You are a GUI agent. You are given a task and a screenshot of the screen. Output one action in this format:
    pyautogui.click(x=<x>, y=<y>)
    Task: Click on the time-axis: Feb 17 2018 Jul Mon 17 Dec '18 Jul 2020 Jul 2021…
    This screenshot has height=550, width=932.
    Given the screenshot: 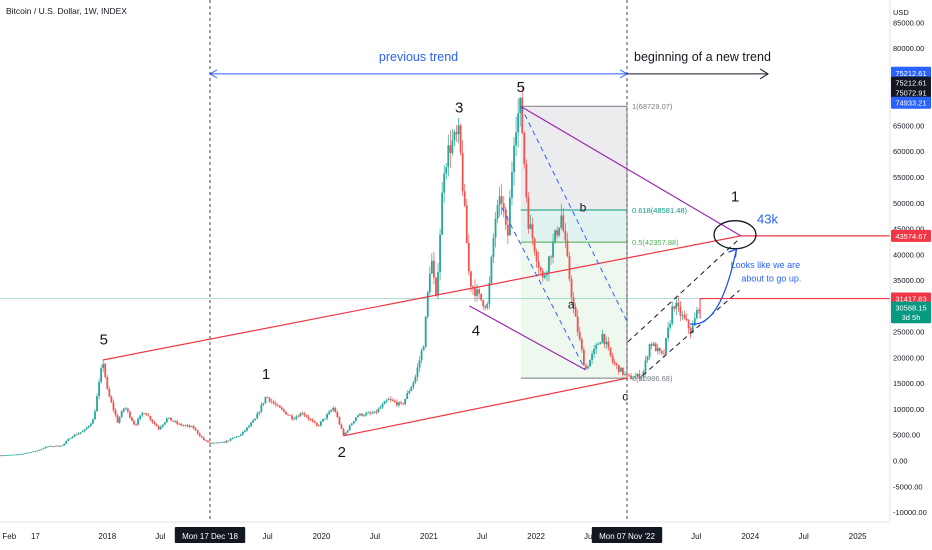 What is the action you would take?
    pyautogui.click(x=466, y=535)
    